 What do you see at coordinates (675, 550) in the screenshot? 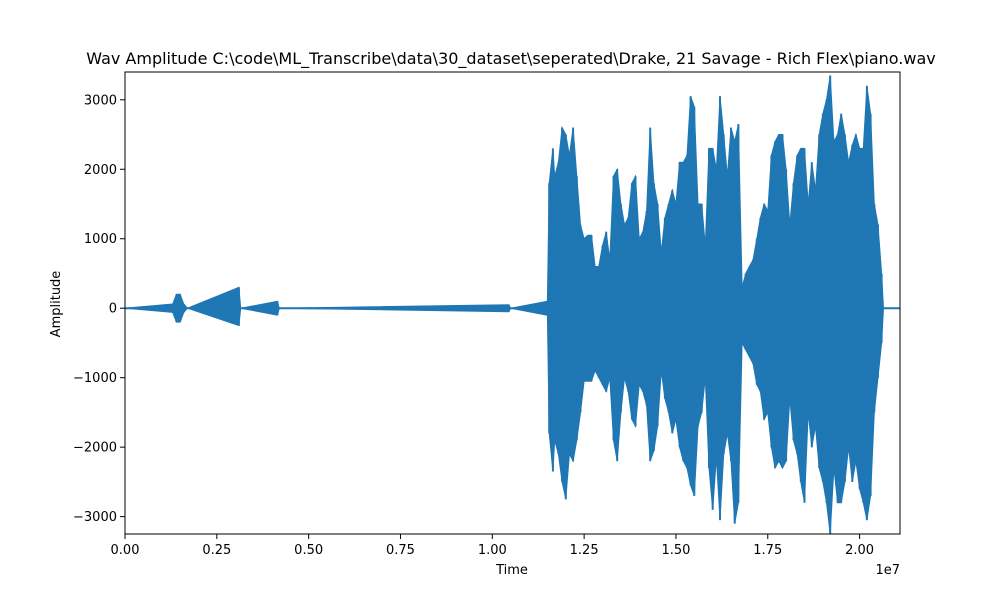
I see `x-tick-label: 1.50` at bounding box center [675, 550].